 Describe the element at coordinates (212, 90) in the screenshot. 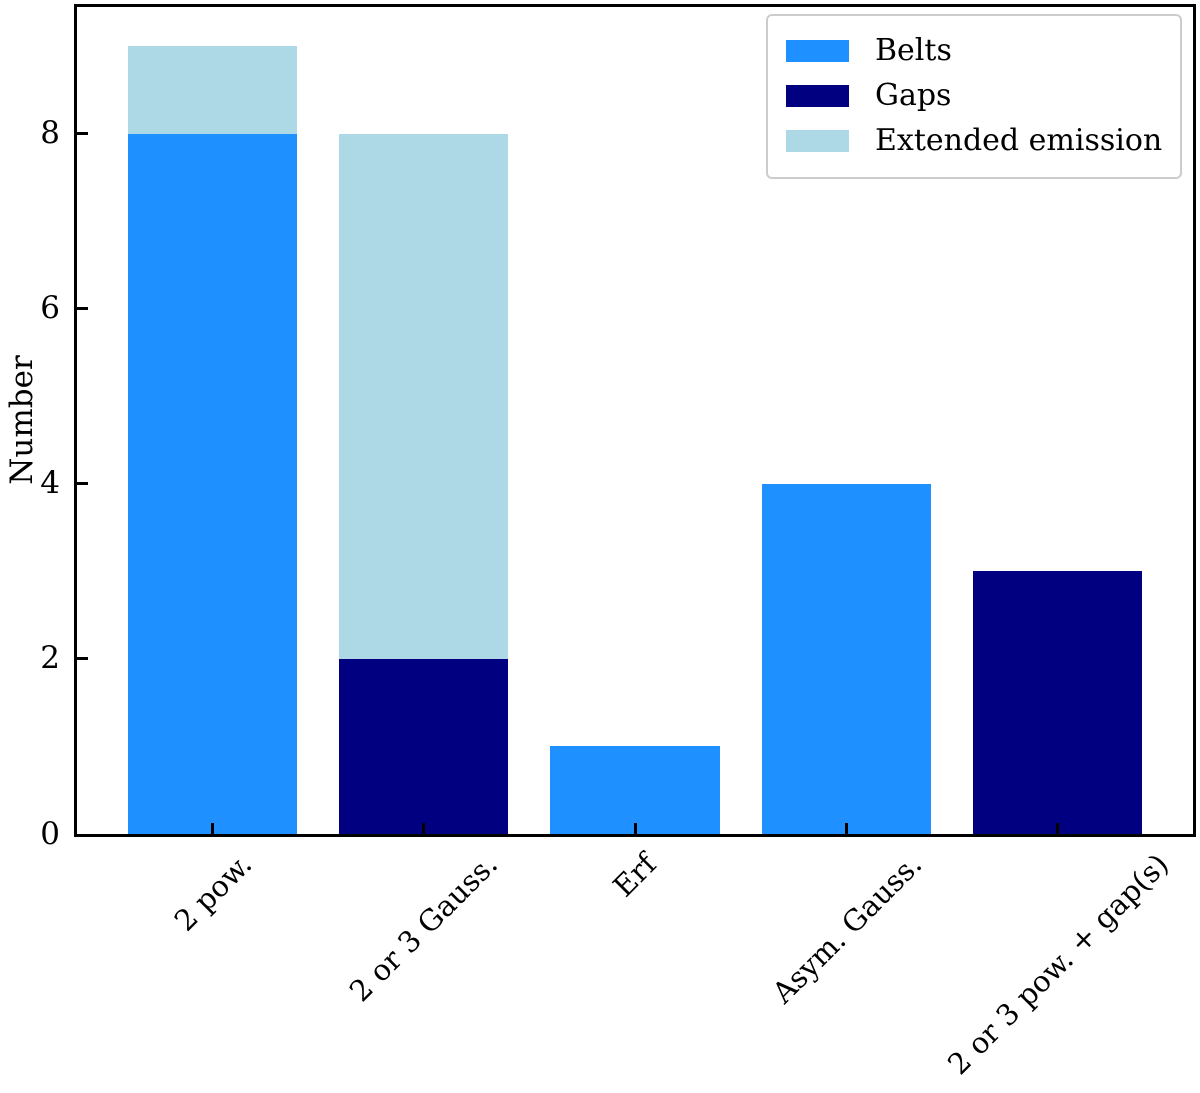

I see `bar-segment-extended-emission-2-pow` at that location.